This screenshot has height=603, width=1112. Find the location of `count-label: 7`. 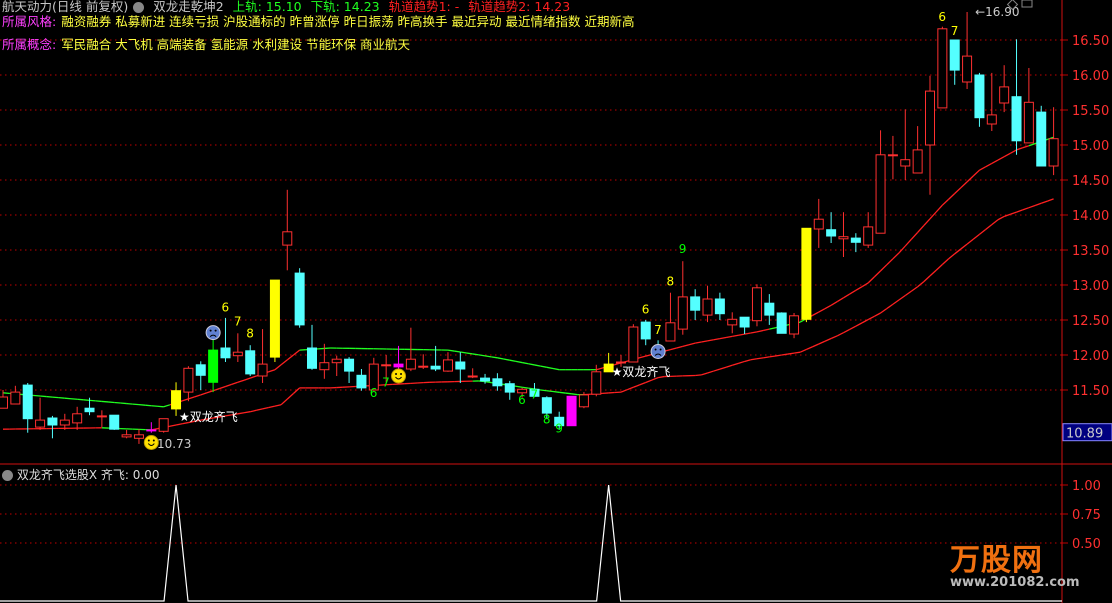

count-label: 7 is located at coordinates (955, 31).